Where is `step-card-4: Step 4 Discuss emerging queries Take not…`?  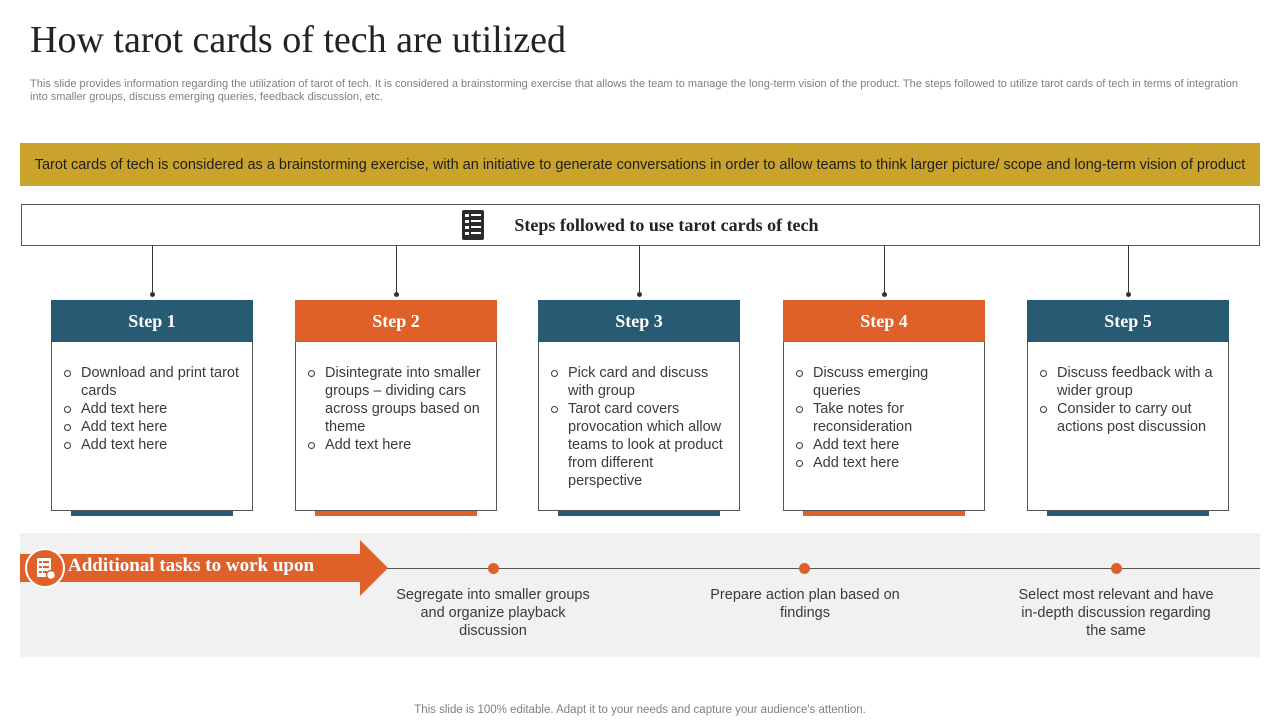 step-card-4: Step 4 Discuss emerging queries Take not… is located at coordinates (884, 408).